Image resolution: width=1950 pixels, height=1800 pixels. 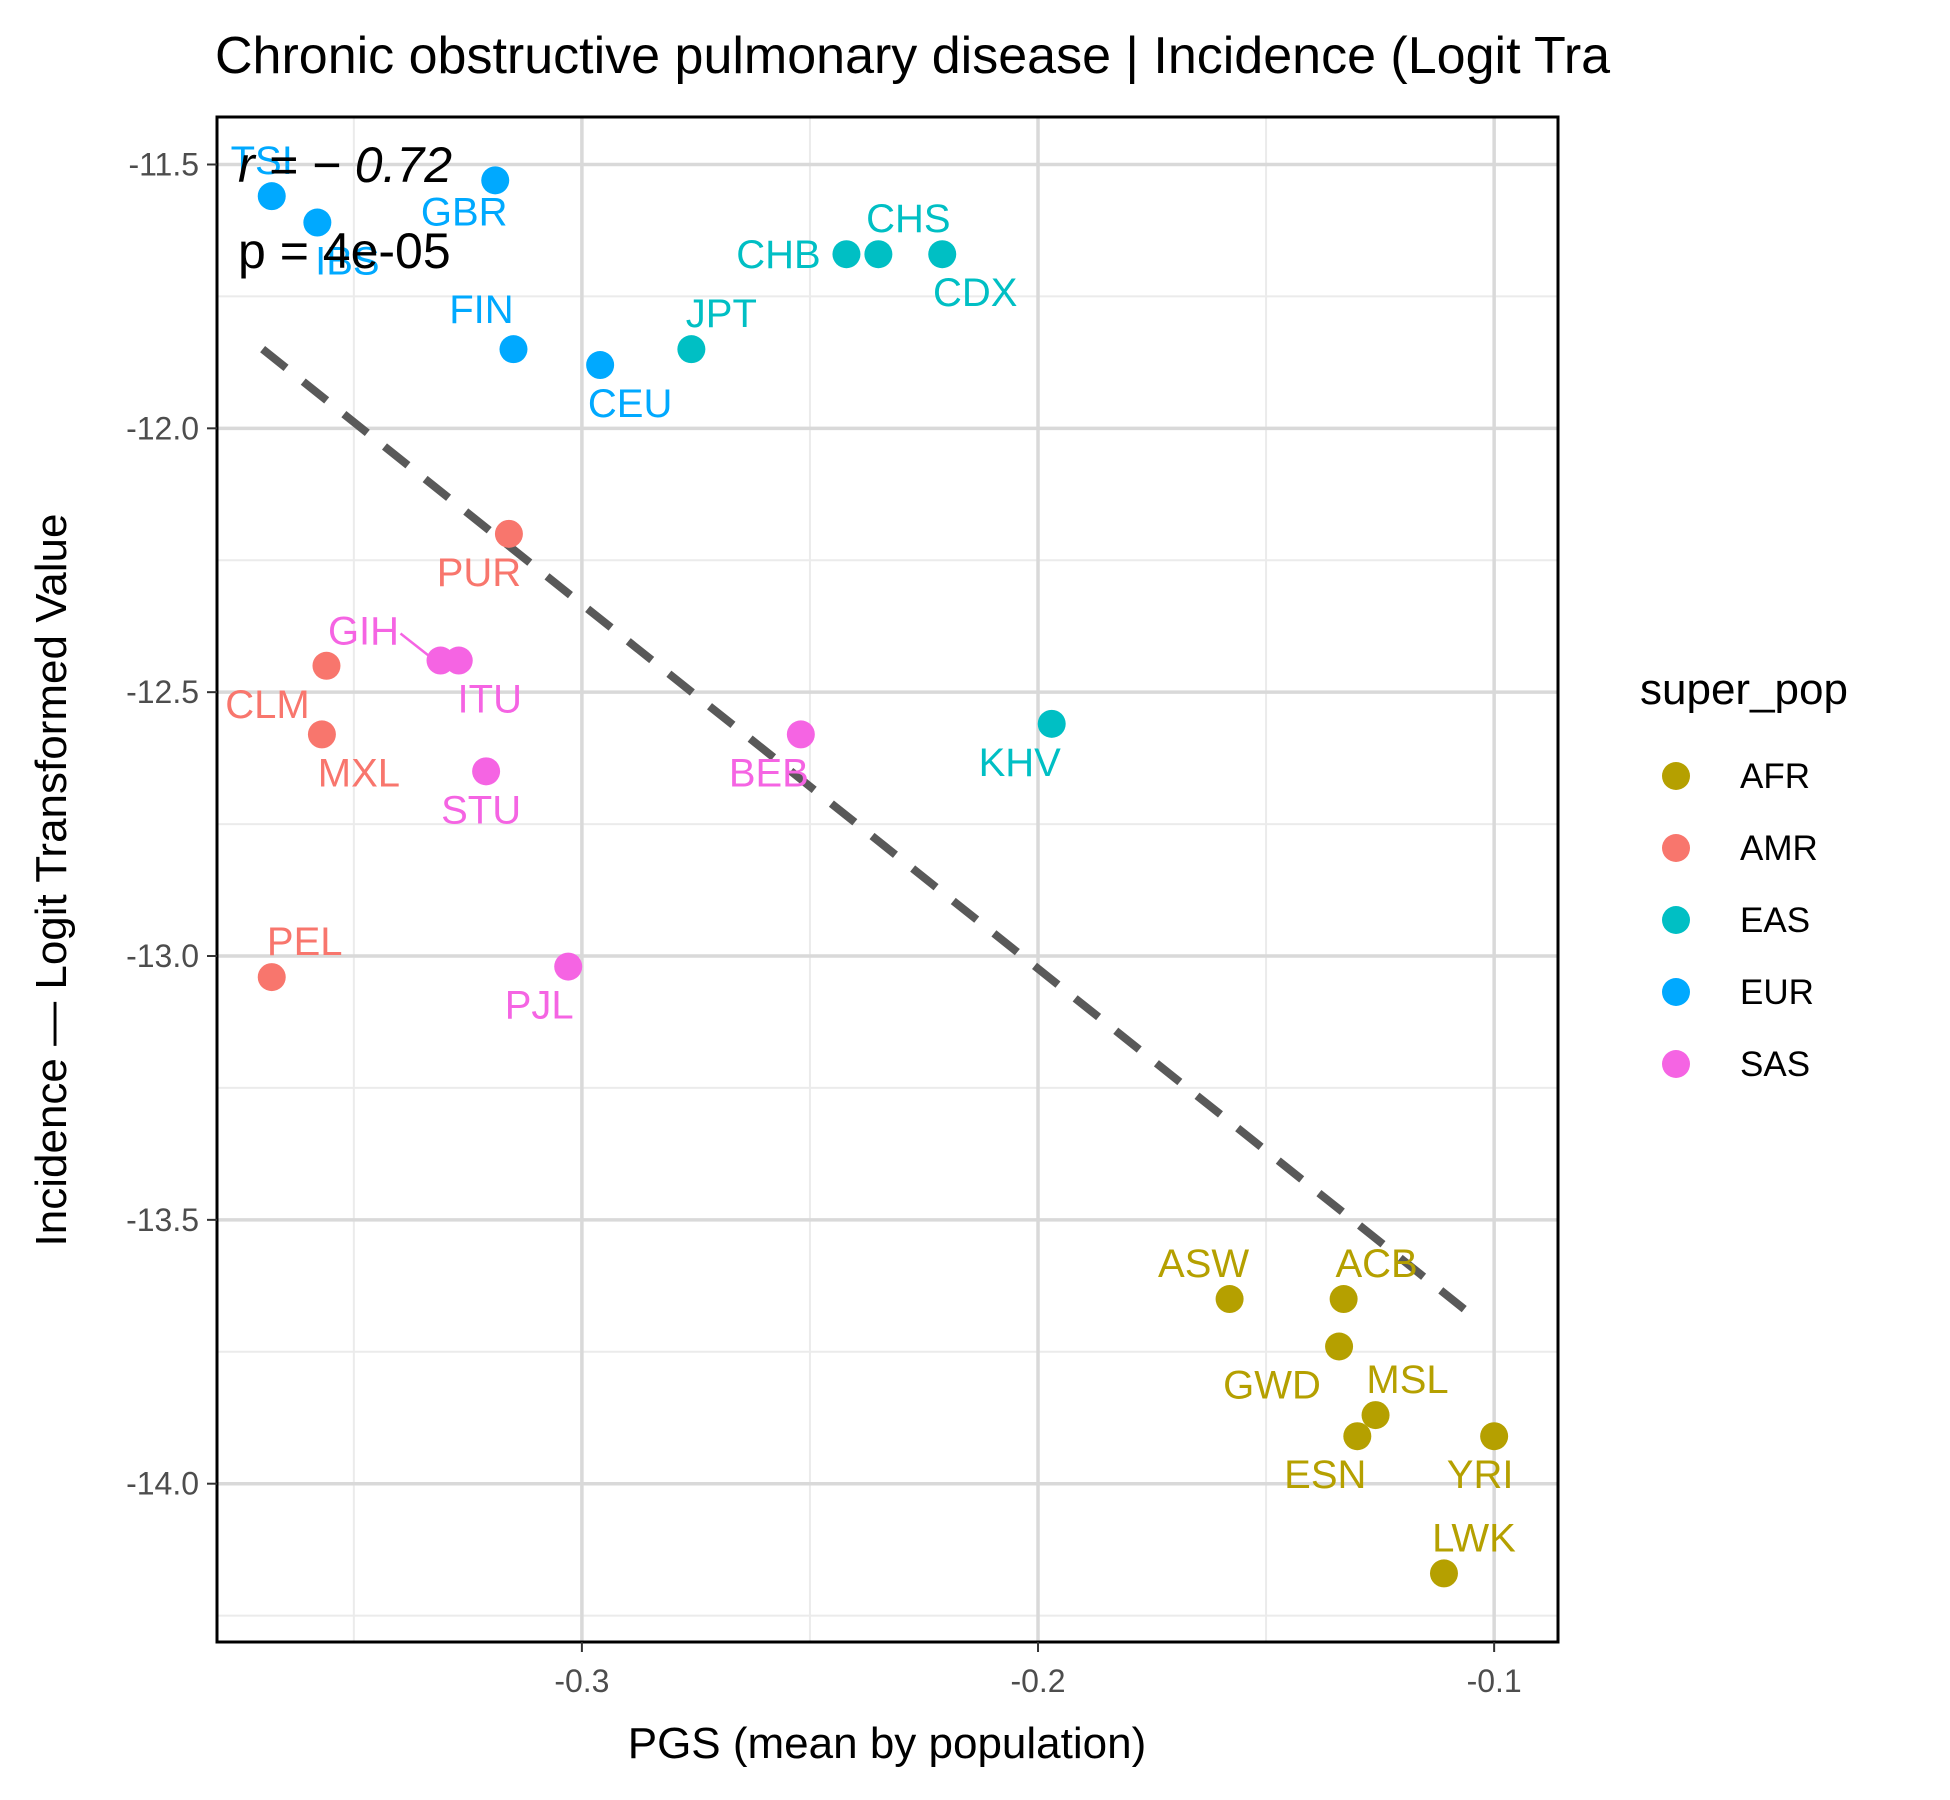 I want to click on data-point-khv, so click(x=1051, y=723).